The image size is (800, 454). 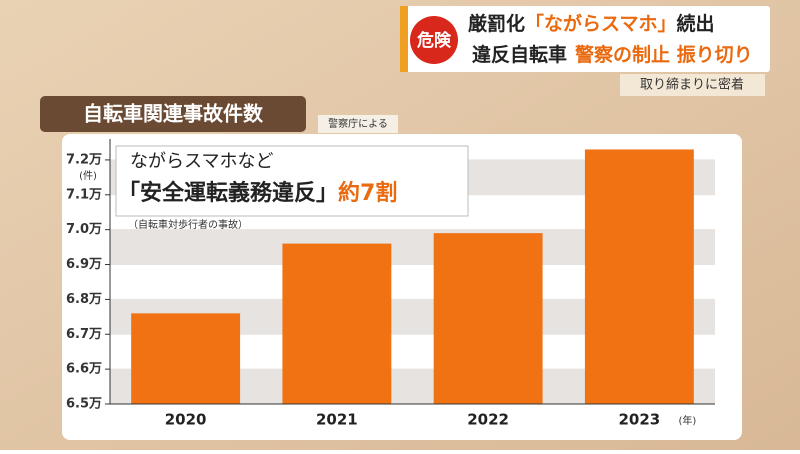 I want to click on headline-part: 続出, so click(x=695, y=23).